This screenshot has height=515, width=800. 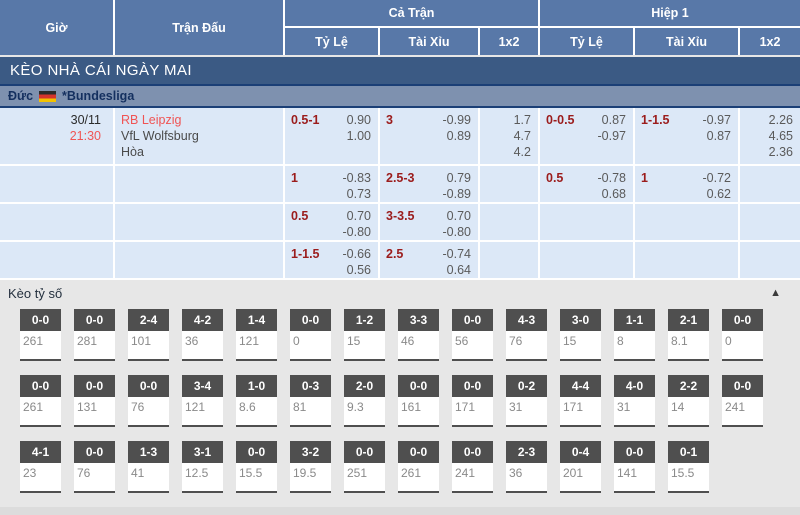 I want to click on 1x2-odds-value: 4.7, so click(x=522, y=136).